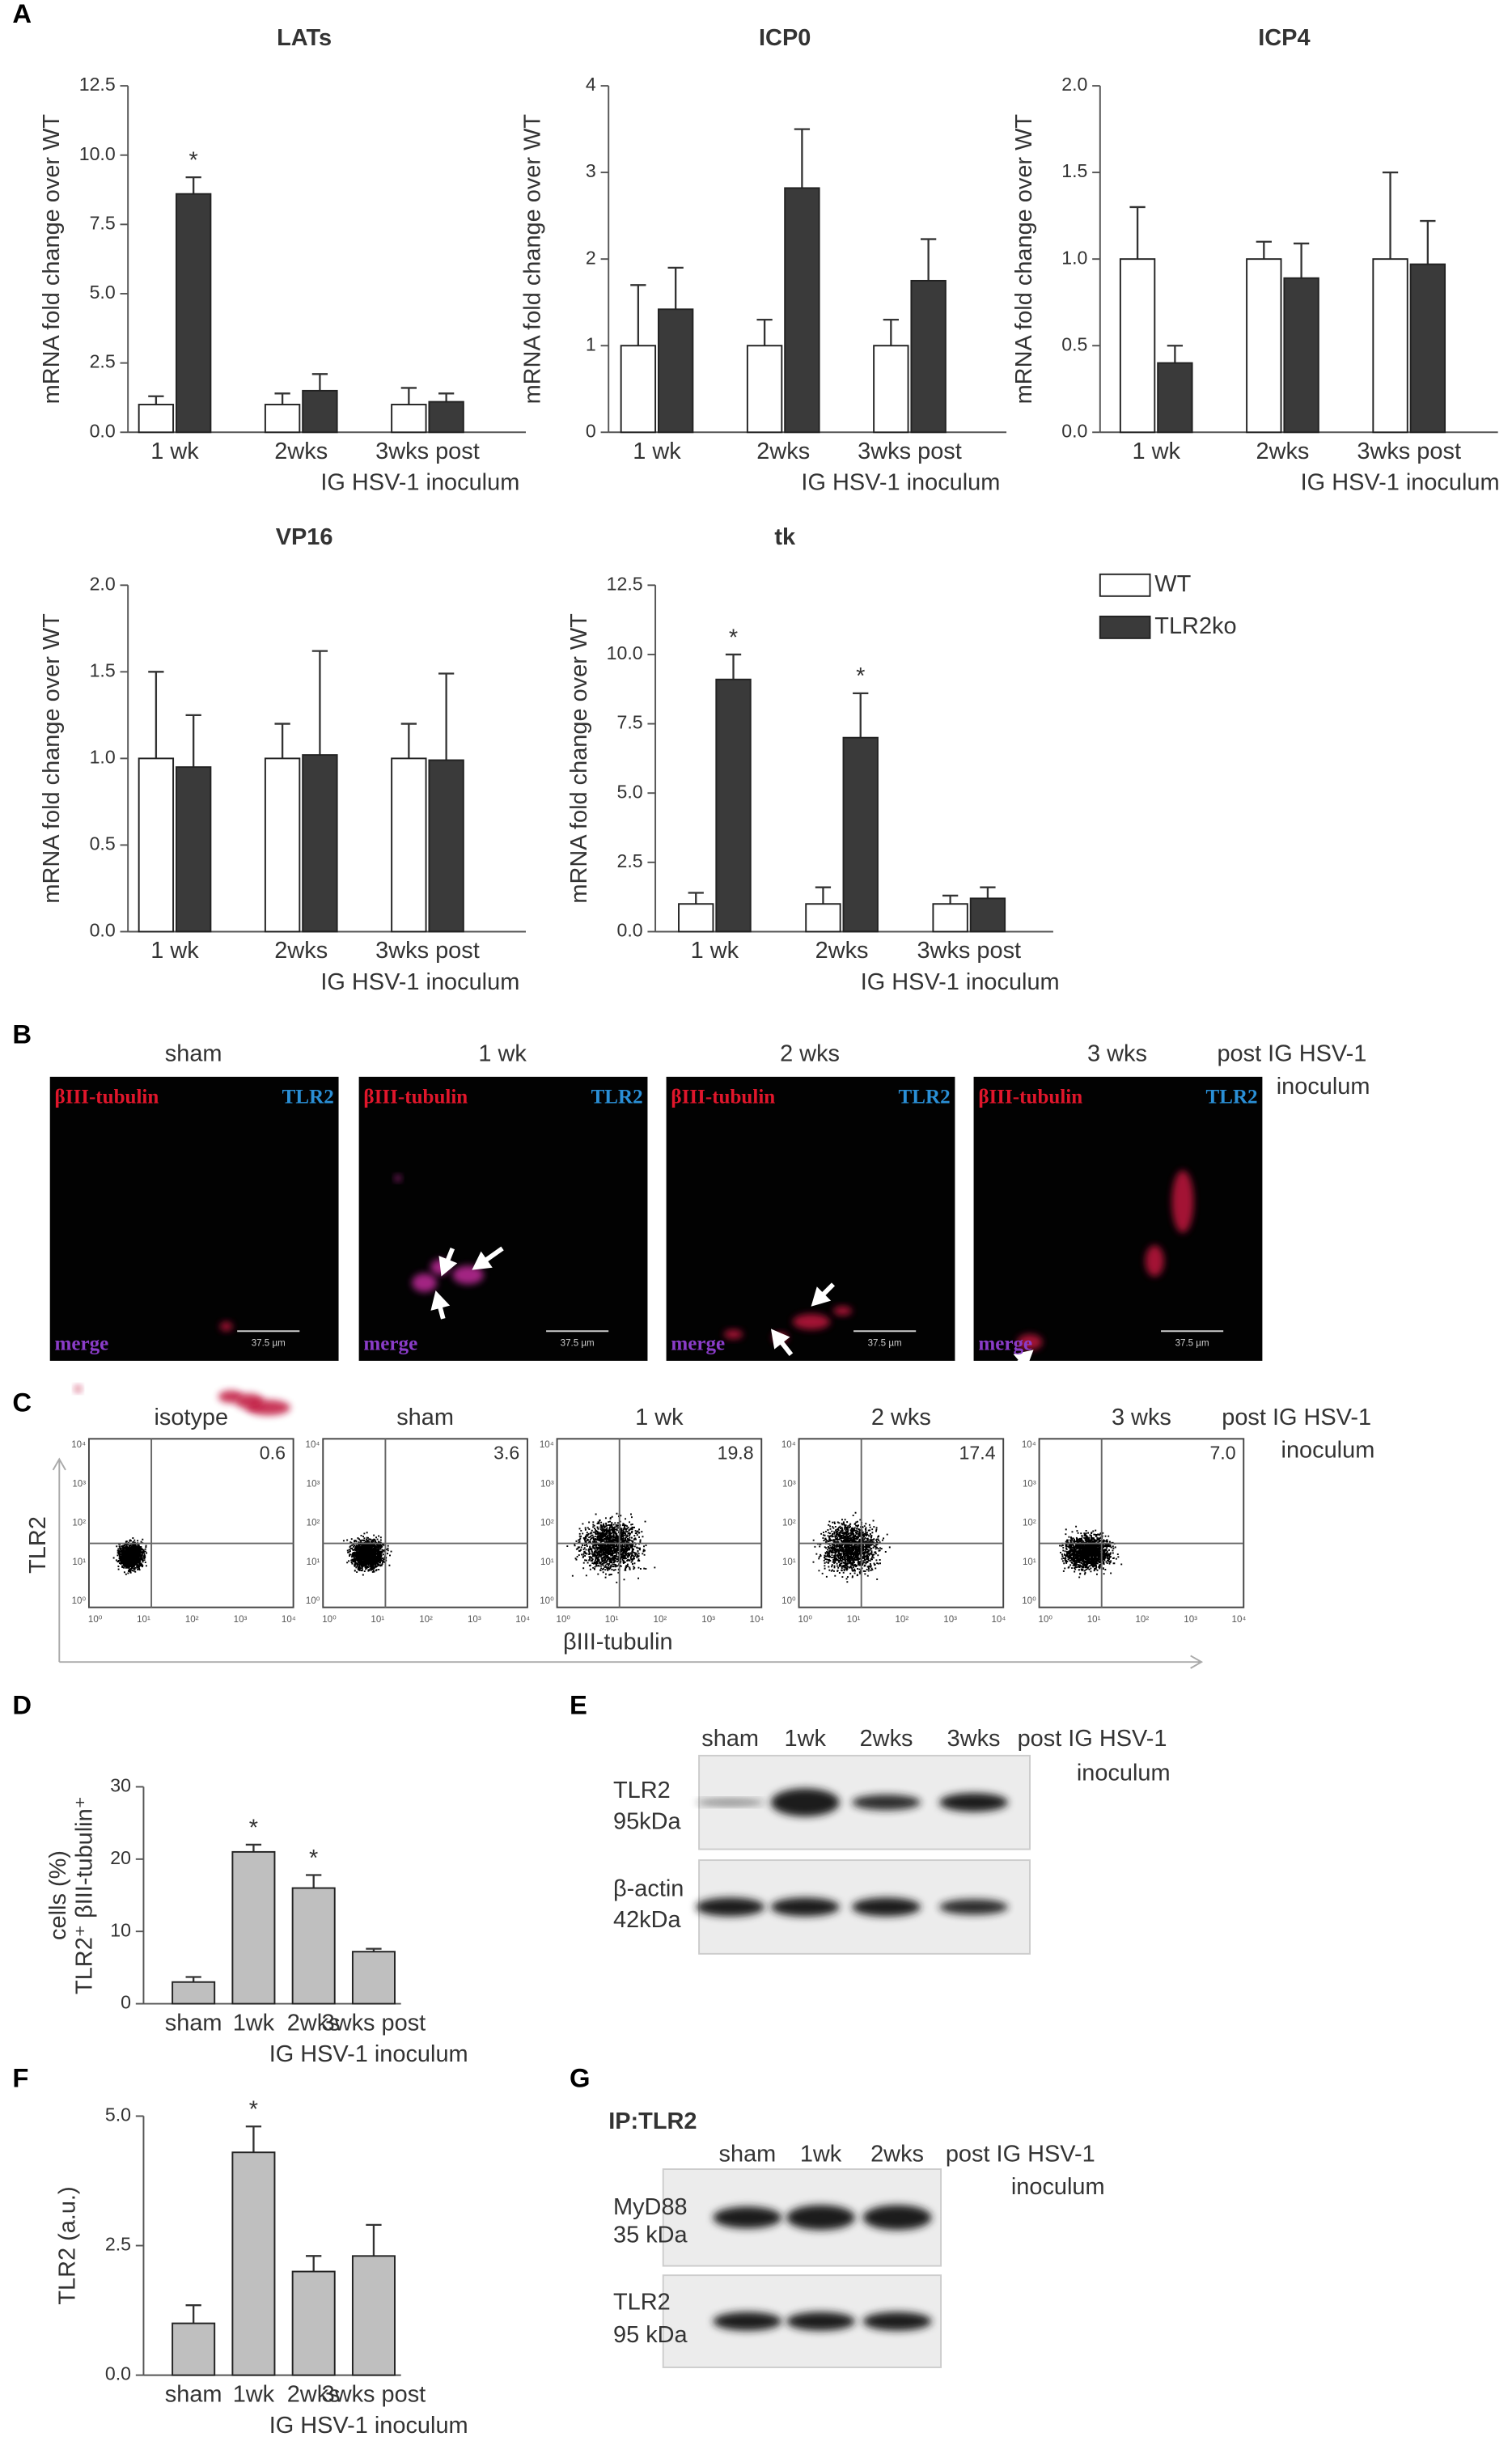 This screenshot has width=1512, height=2441. What do you see at coordinates (1222, 1453) in the screenshot?
I see `quadrant-value: 7.0` at bounding box center [1222, 1453].